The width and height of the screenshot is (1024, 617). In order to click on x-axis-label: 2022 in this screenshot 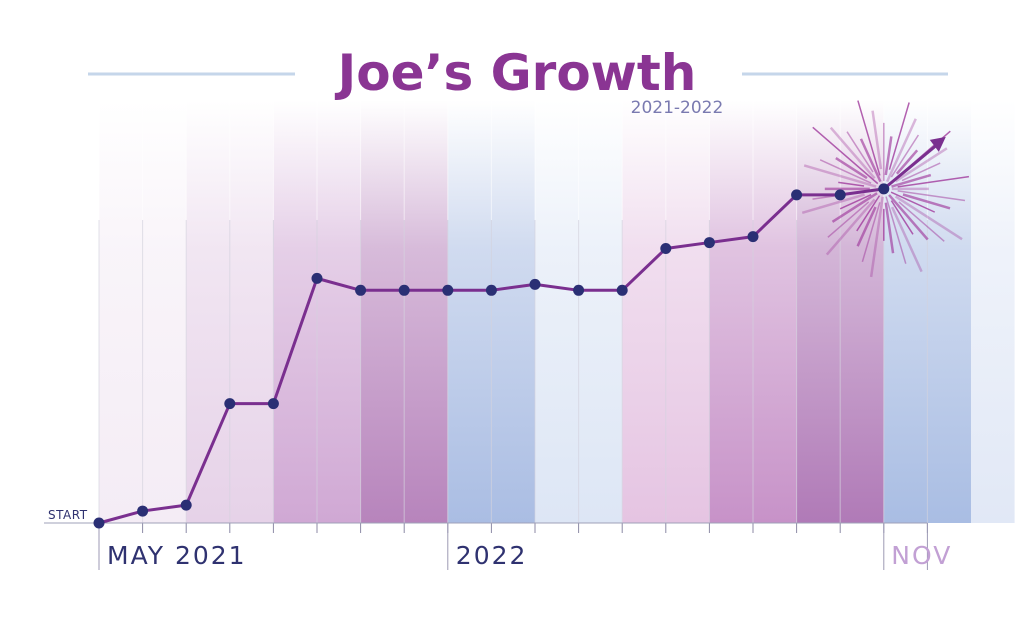, I will do `click(492, 555)`.